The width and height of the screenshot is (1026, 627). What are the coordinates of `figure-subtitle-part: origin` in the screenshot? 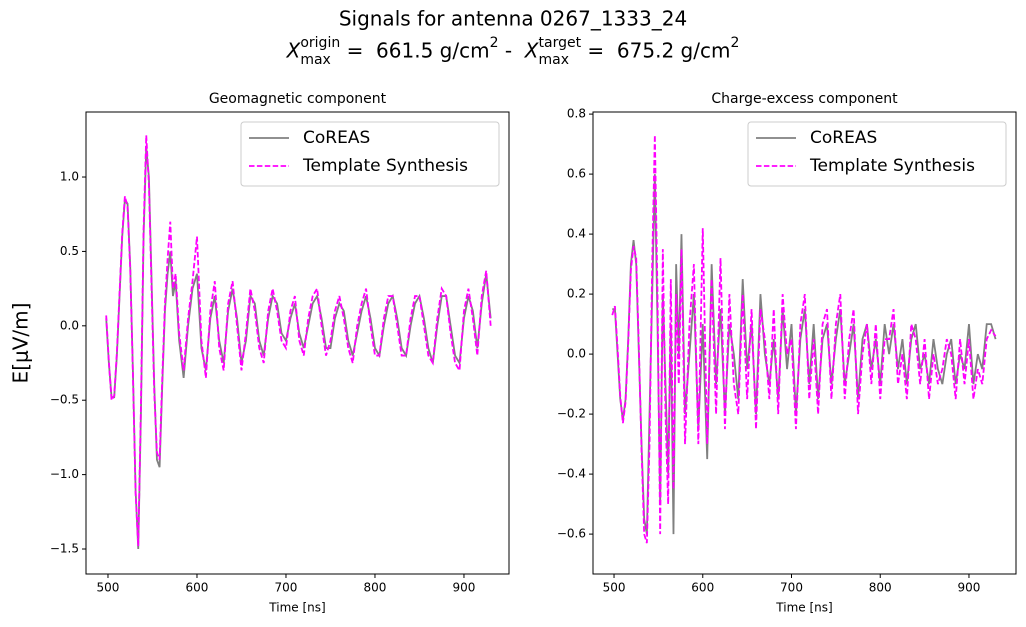 It's located at (320, 43).